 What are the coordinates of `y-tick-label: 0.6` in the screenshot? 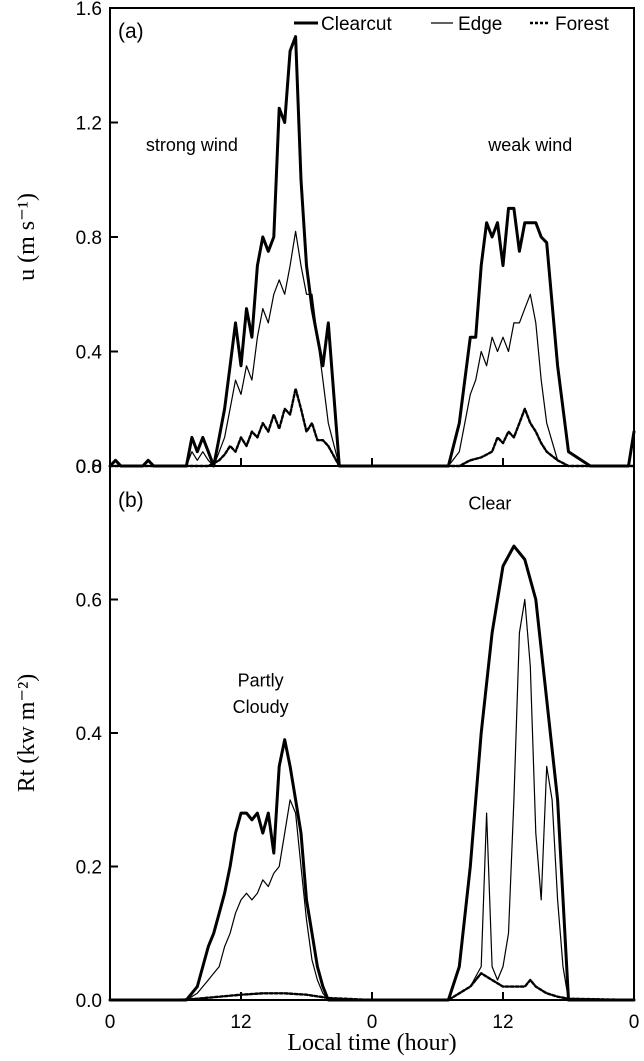 It's located at (89, 601).